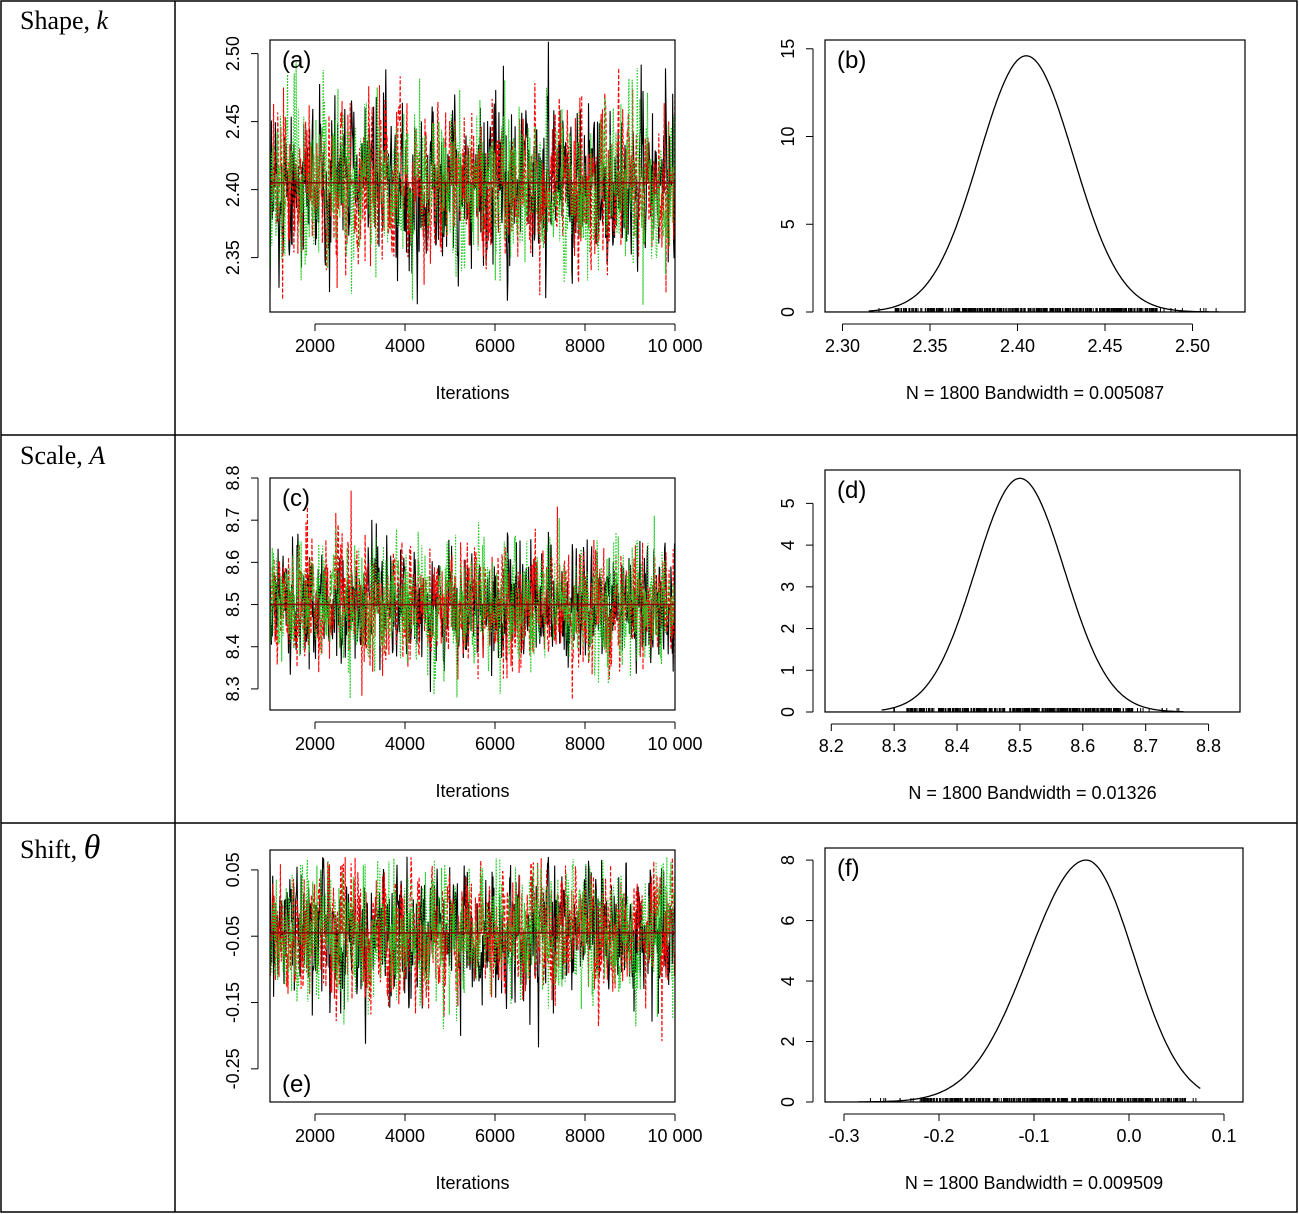  I want to click on y-tick-label: 2.35, so click(233, 257).